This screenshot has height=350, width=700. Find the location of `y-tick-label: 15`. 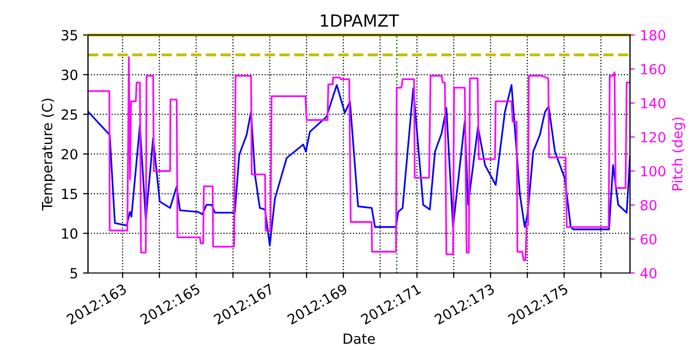

y-tick-label: 15 is located at coordinates (70, 194).